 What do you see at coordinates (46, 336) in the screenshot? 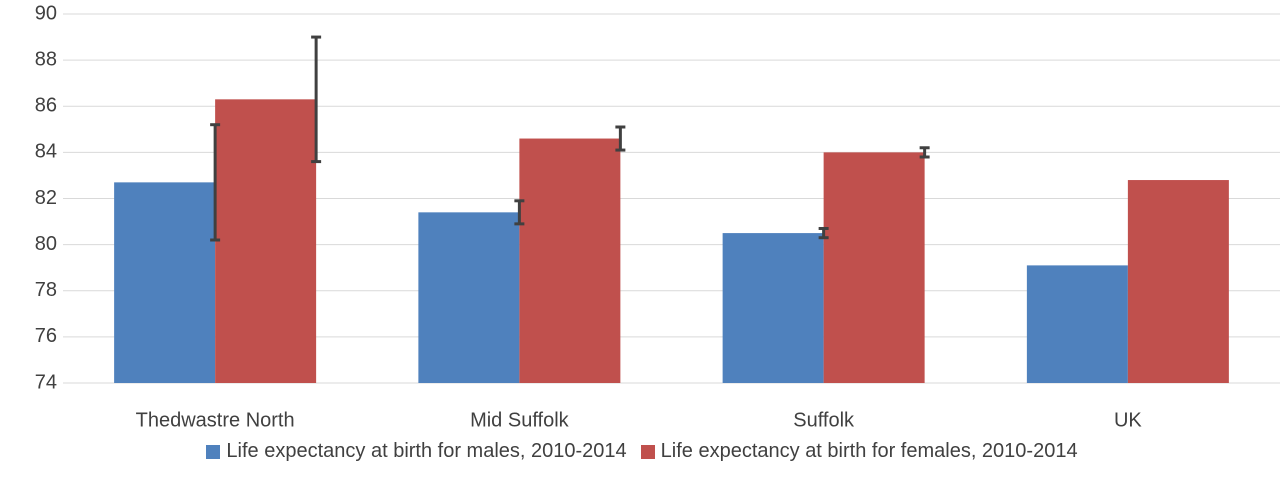
I see `y-tick-label: 76` at bounding box center [46, 336].